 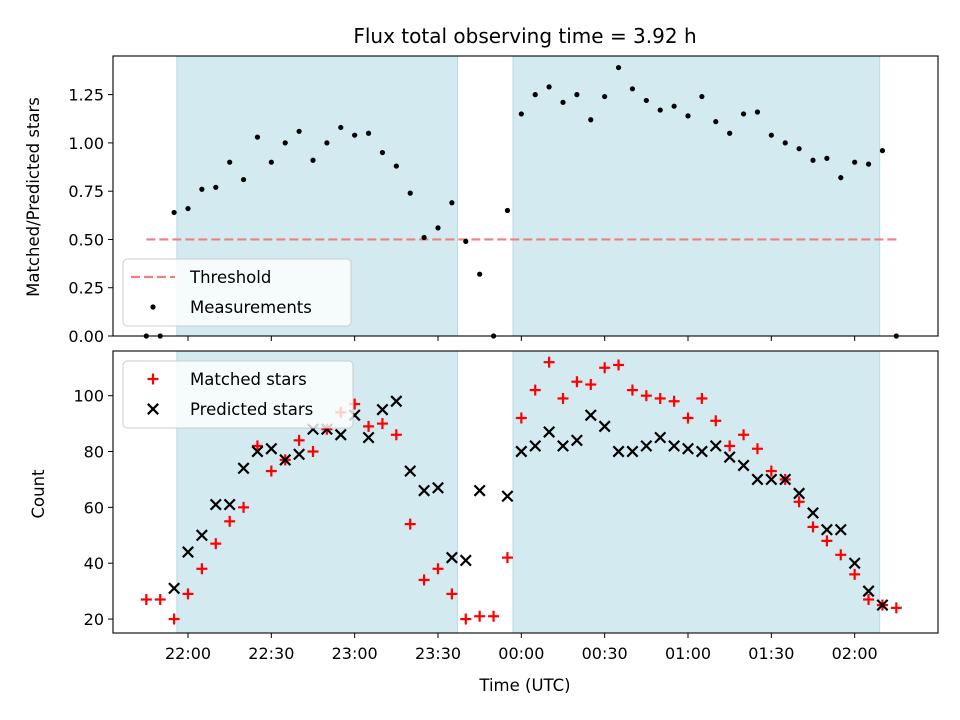 What do you see at coordinates (33, 197) in the screenshot?
I see `top-y-axis-label: Matched/Predicted stars` at bounding box center [33, 197].